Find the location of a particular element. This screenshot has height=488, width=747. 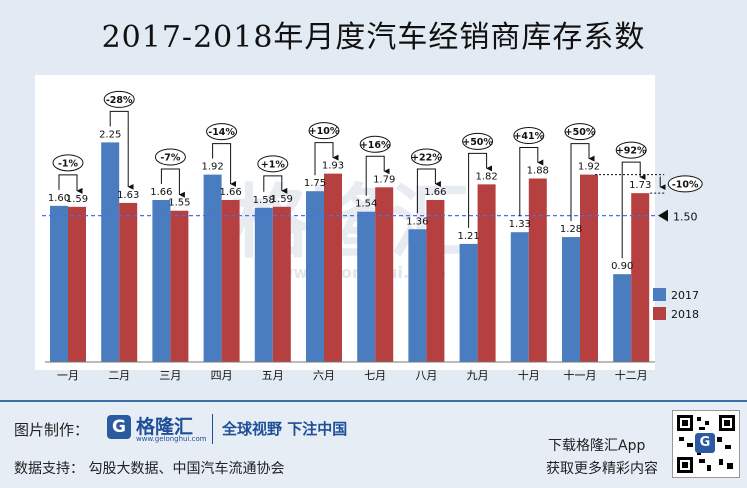

chart-title: 2017-2018年月度汽车经销商库存系数 is located at coordinates (373, 37).